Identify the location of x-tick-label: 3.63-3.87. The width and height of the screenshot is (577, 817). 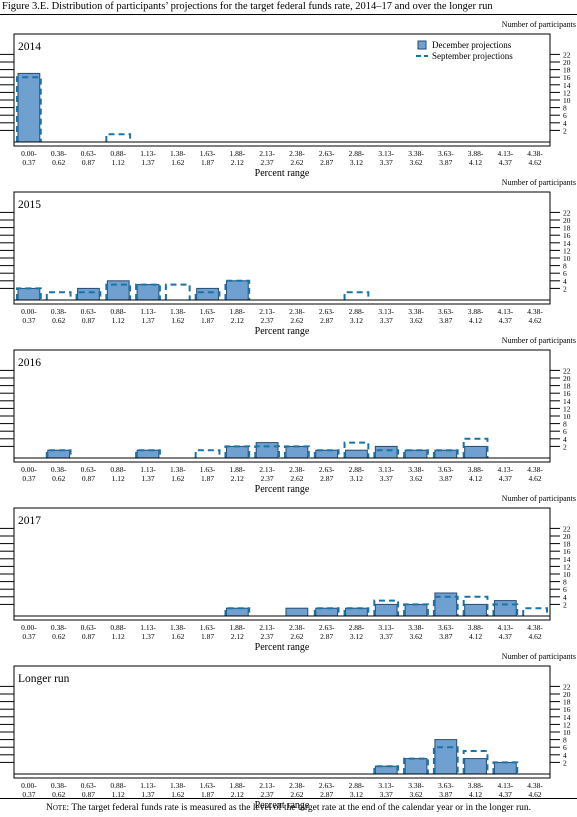
(446, 158).